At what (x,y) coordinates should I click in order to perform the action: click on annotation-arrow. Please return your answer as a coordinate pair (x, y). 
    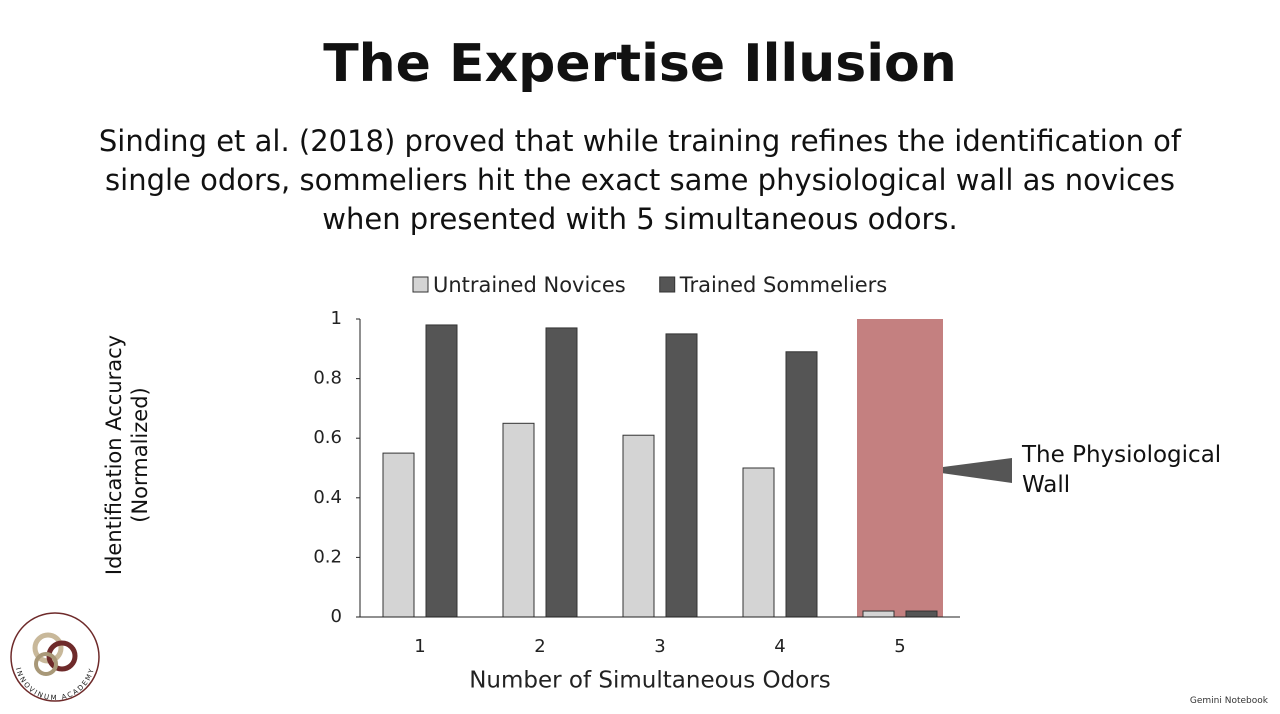
    Looking at the image, I should click on (966, 470).